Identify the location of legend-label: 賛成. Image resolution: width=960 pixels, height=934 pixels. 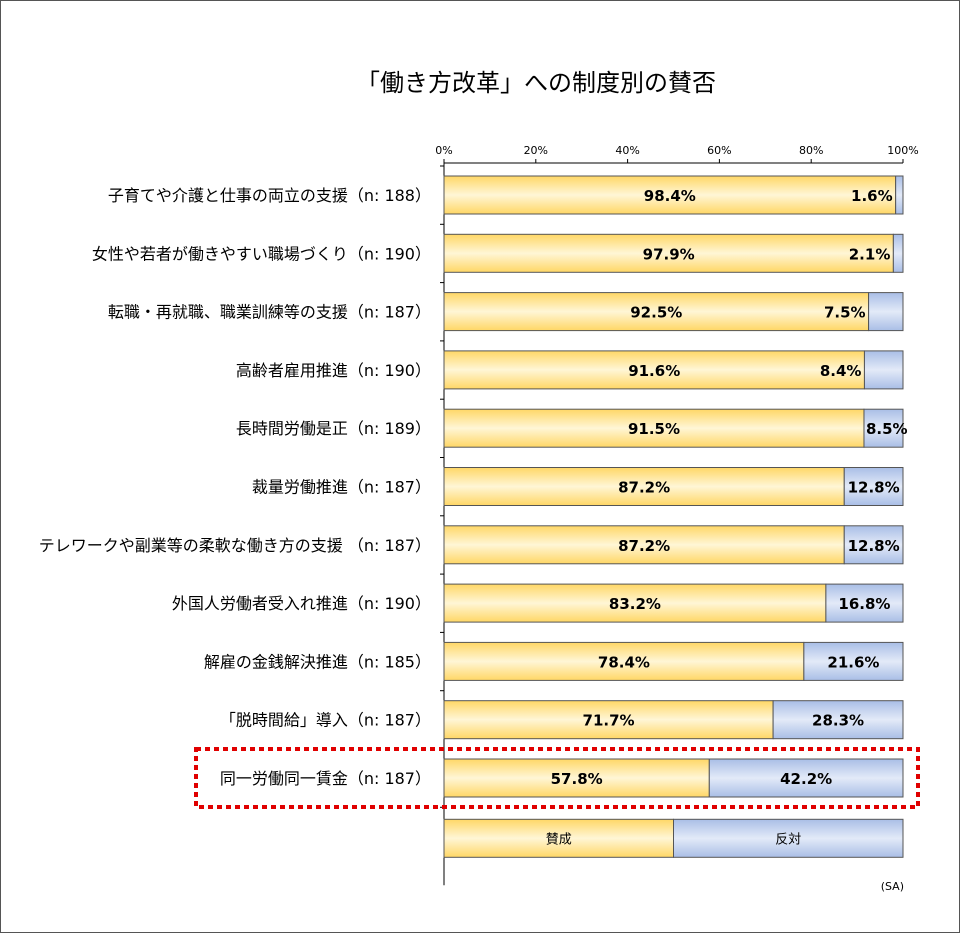
(559, 839).